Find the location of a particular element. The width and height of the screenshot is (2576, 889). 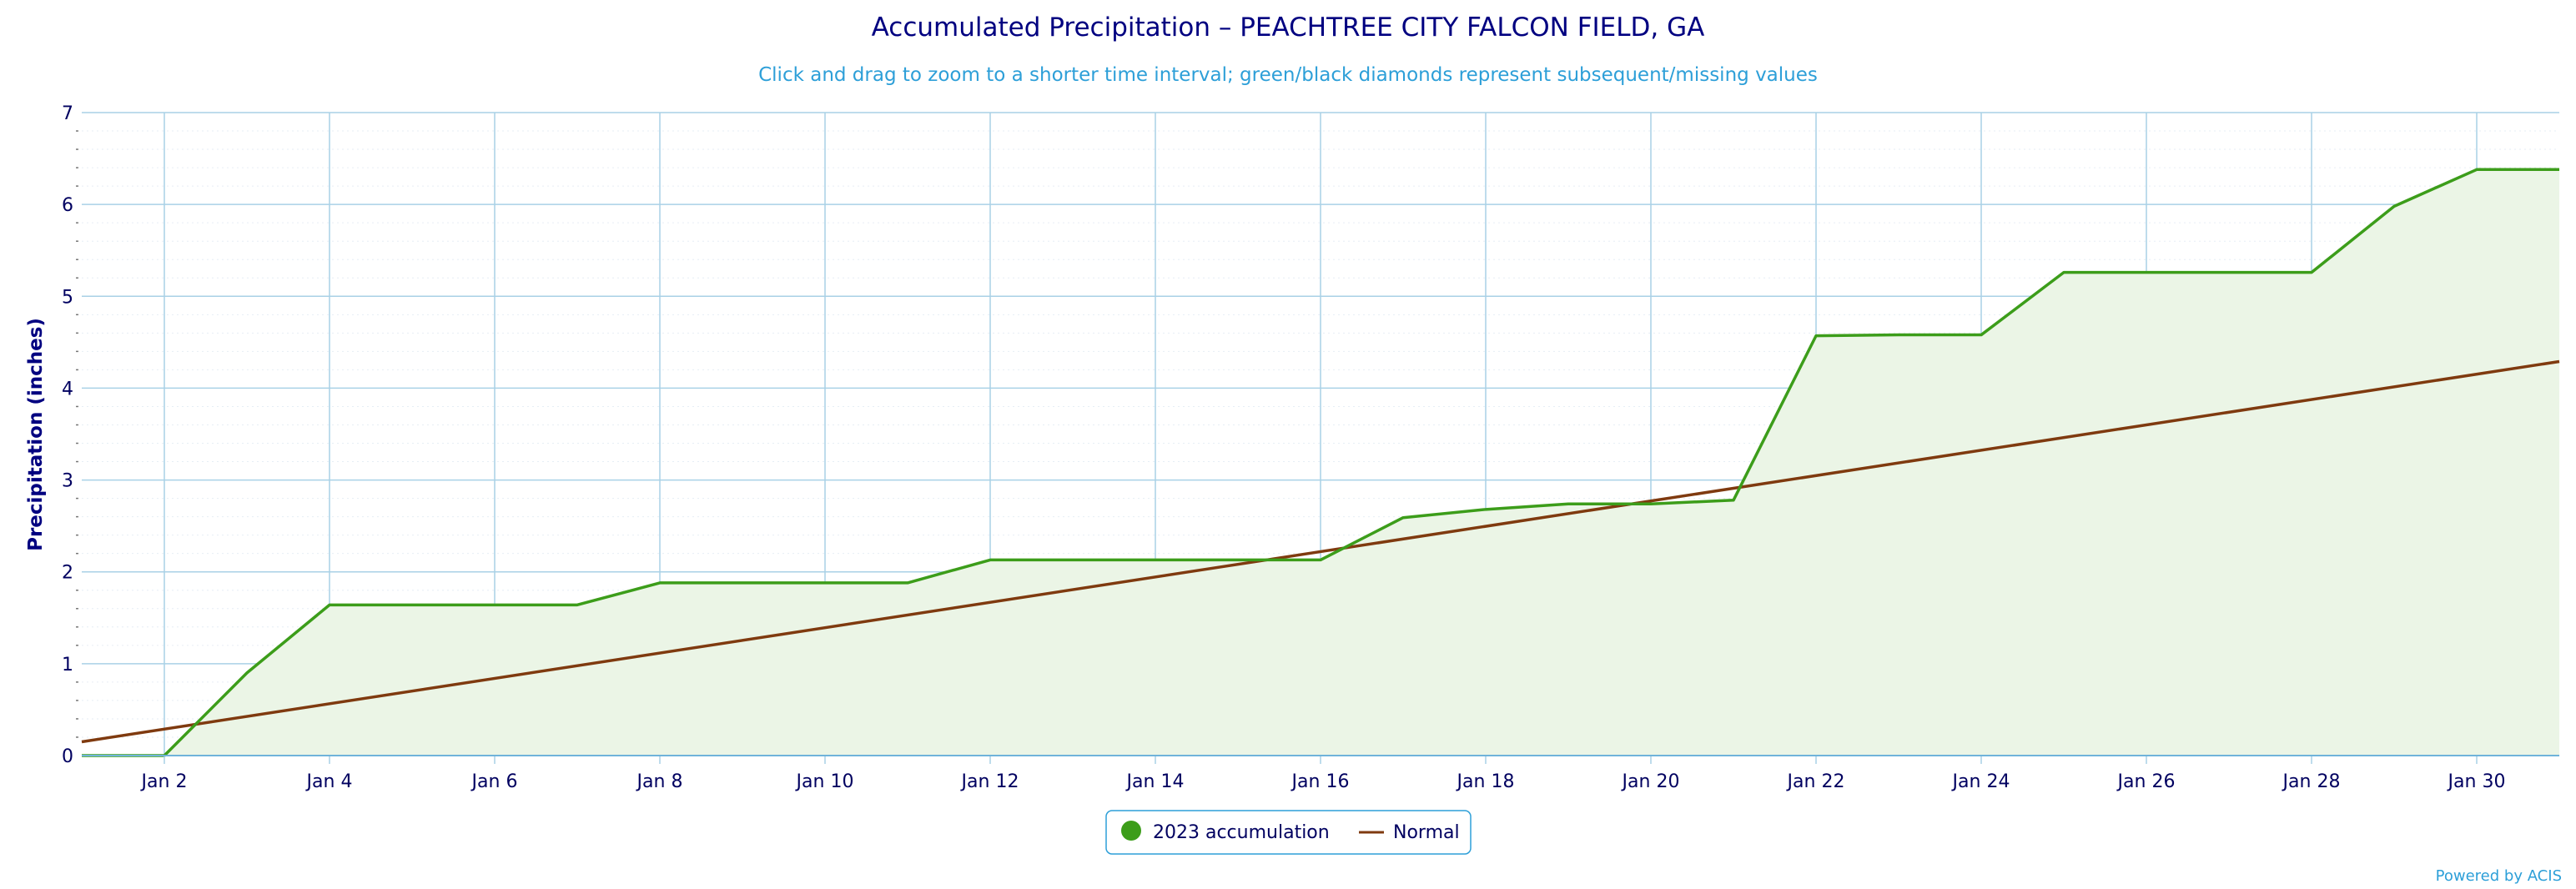

y-tick-label: 0 is located at coordinates (67, 756).